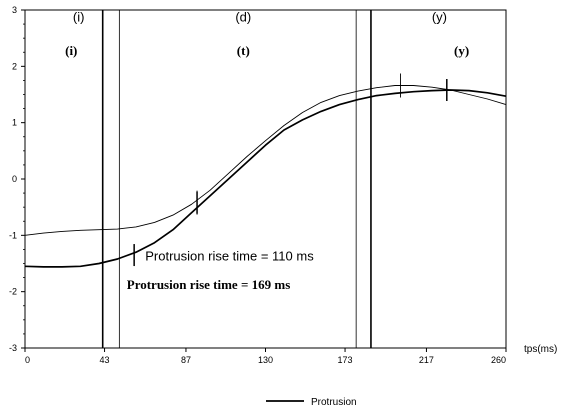  I want to click on y-tick-label: 3, so click(14, 10).